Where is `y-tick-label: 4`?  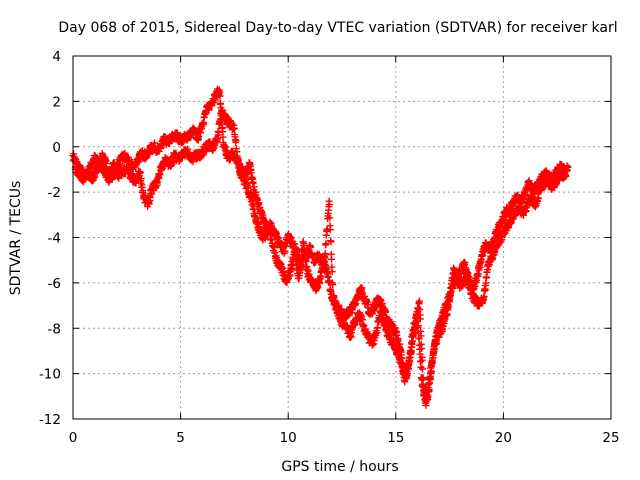
y-tick-label: 4 is located at coordinates (56, 57).